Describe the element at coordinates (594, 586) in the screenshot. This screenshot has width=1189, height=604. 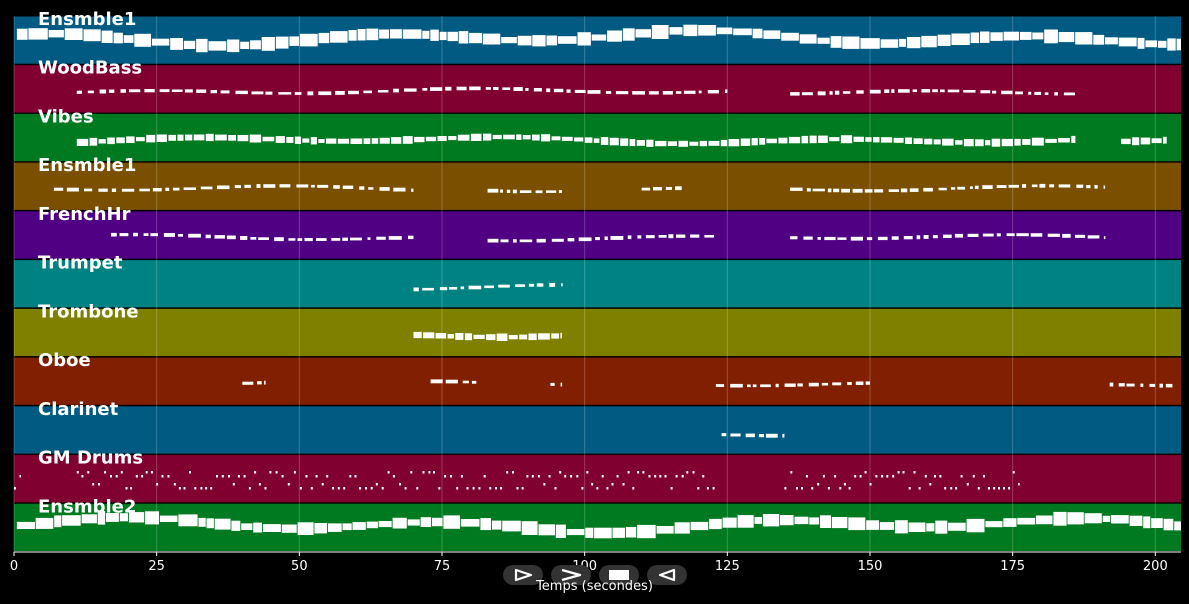
I see `x-axis-label: Temps (secondes)` at that location.